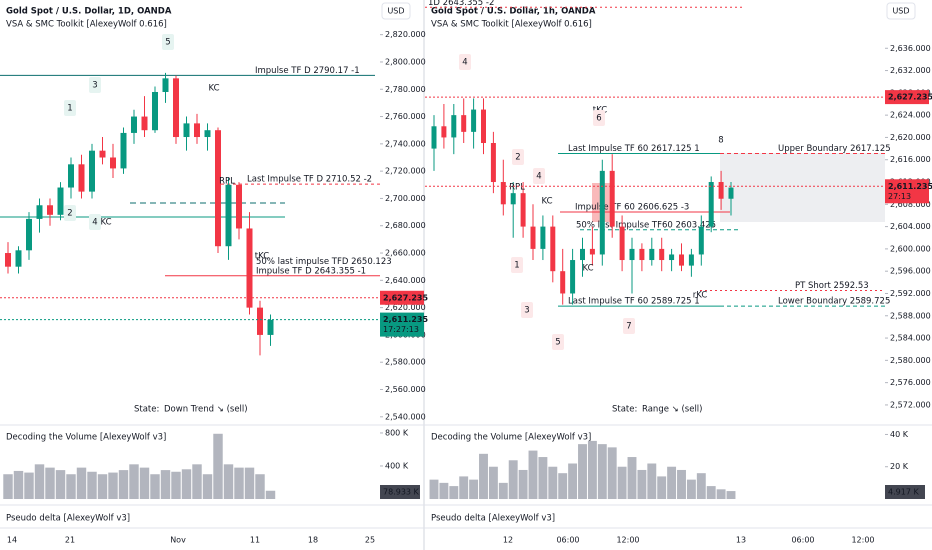 Image resolution: width=932 pixels, height=550 pixels. Describe the element at coordinates (910, 48) in the screenshot. I see `price-tick-label: 2,636.000` at that location.